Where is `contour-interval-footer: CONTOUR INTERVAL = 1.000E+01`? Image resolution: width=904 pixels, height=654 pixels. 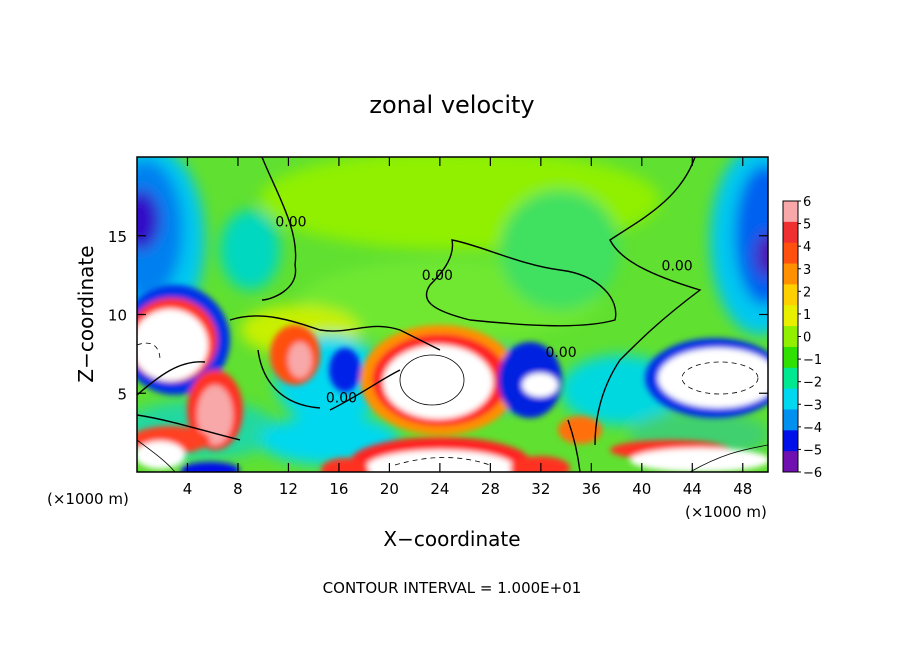
contour-interval-footer: CONTOUR INTERVAL = 1.000E+01 is located at coordinates (452, 588).